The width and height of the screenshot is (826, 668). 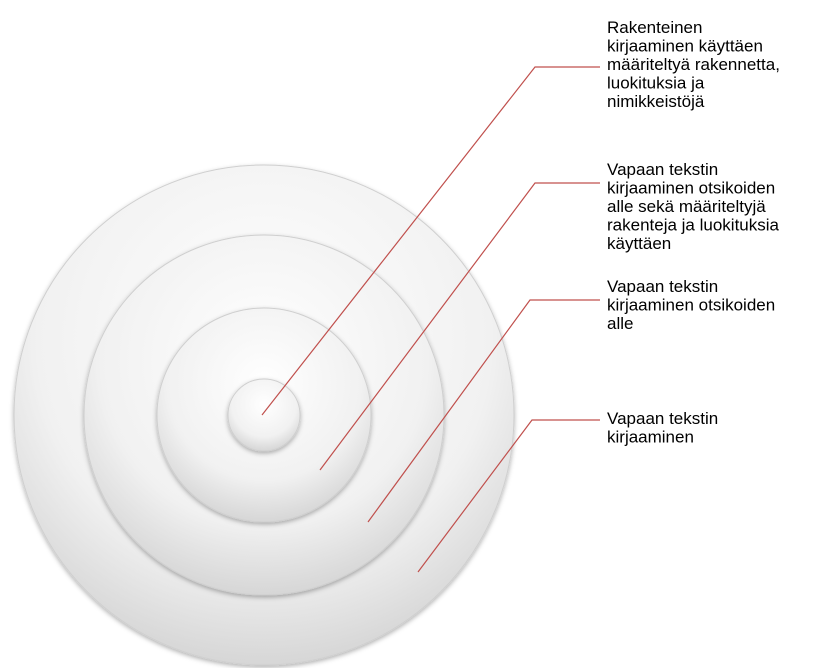 I want to click on label-line: alle, so click(x=620, y=323).